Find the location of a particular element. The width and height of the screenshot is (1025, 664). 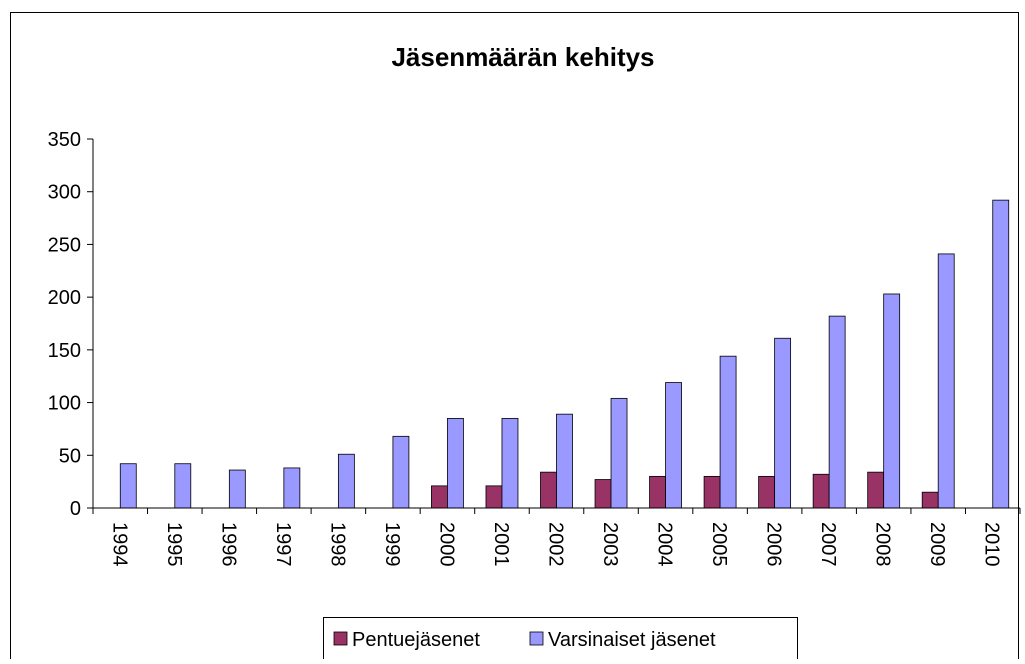

legend-label: Varsinaiset jäsenet is located at coordinates (632, 640).